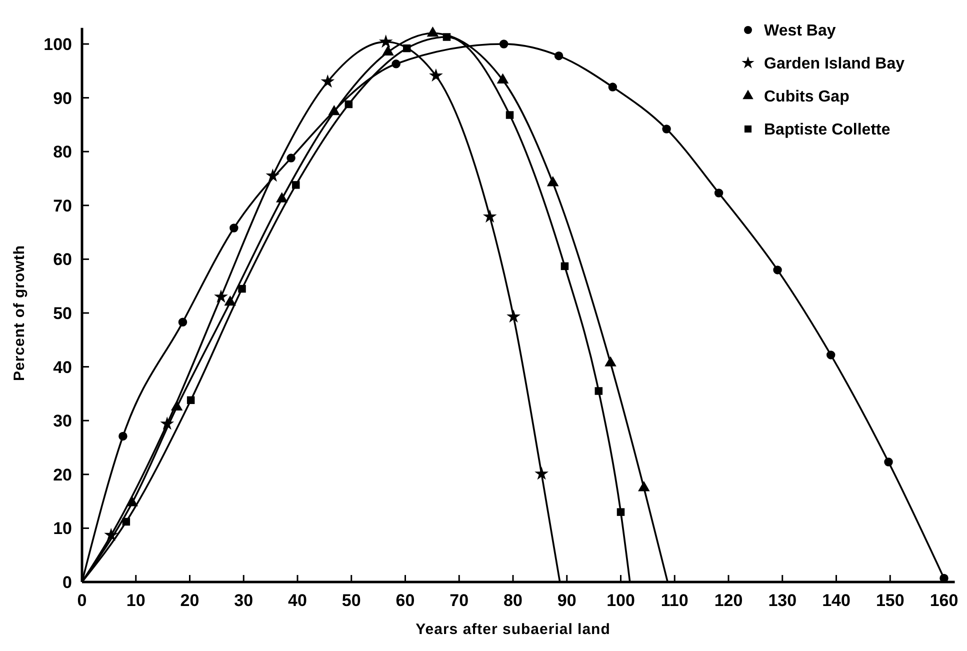 The height and width of the screenshot is (651, 967). I want to click on y-tick-label: 80, so click(62, 152).